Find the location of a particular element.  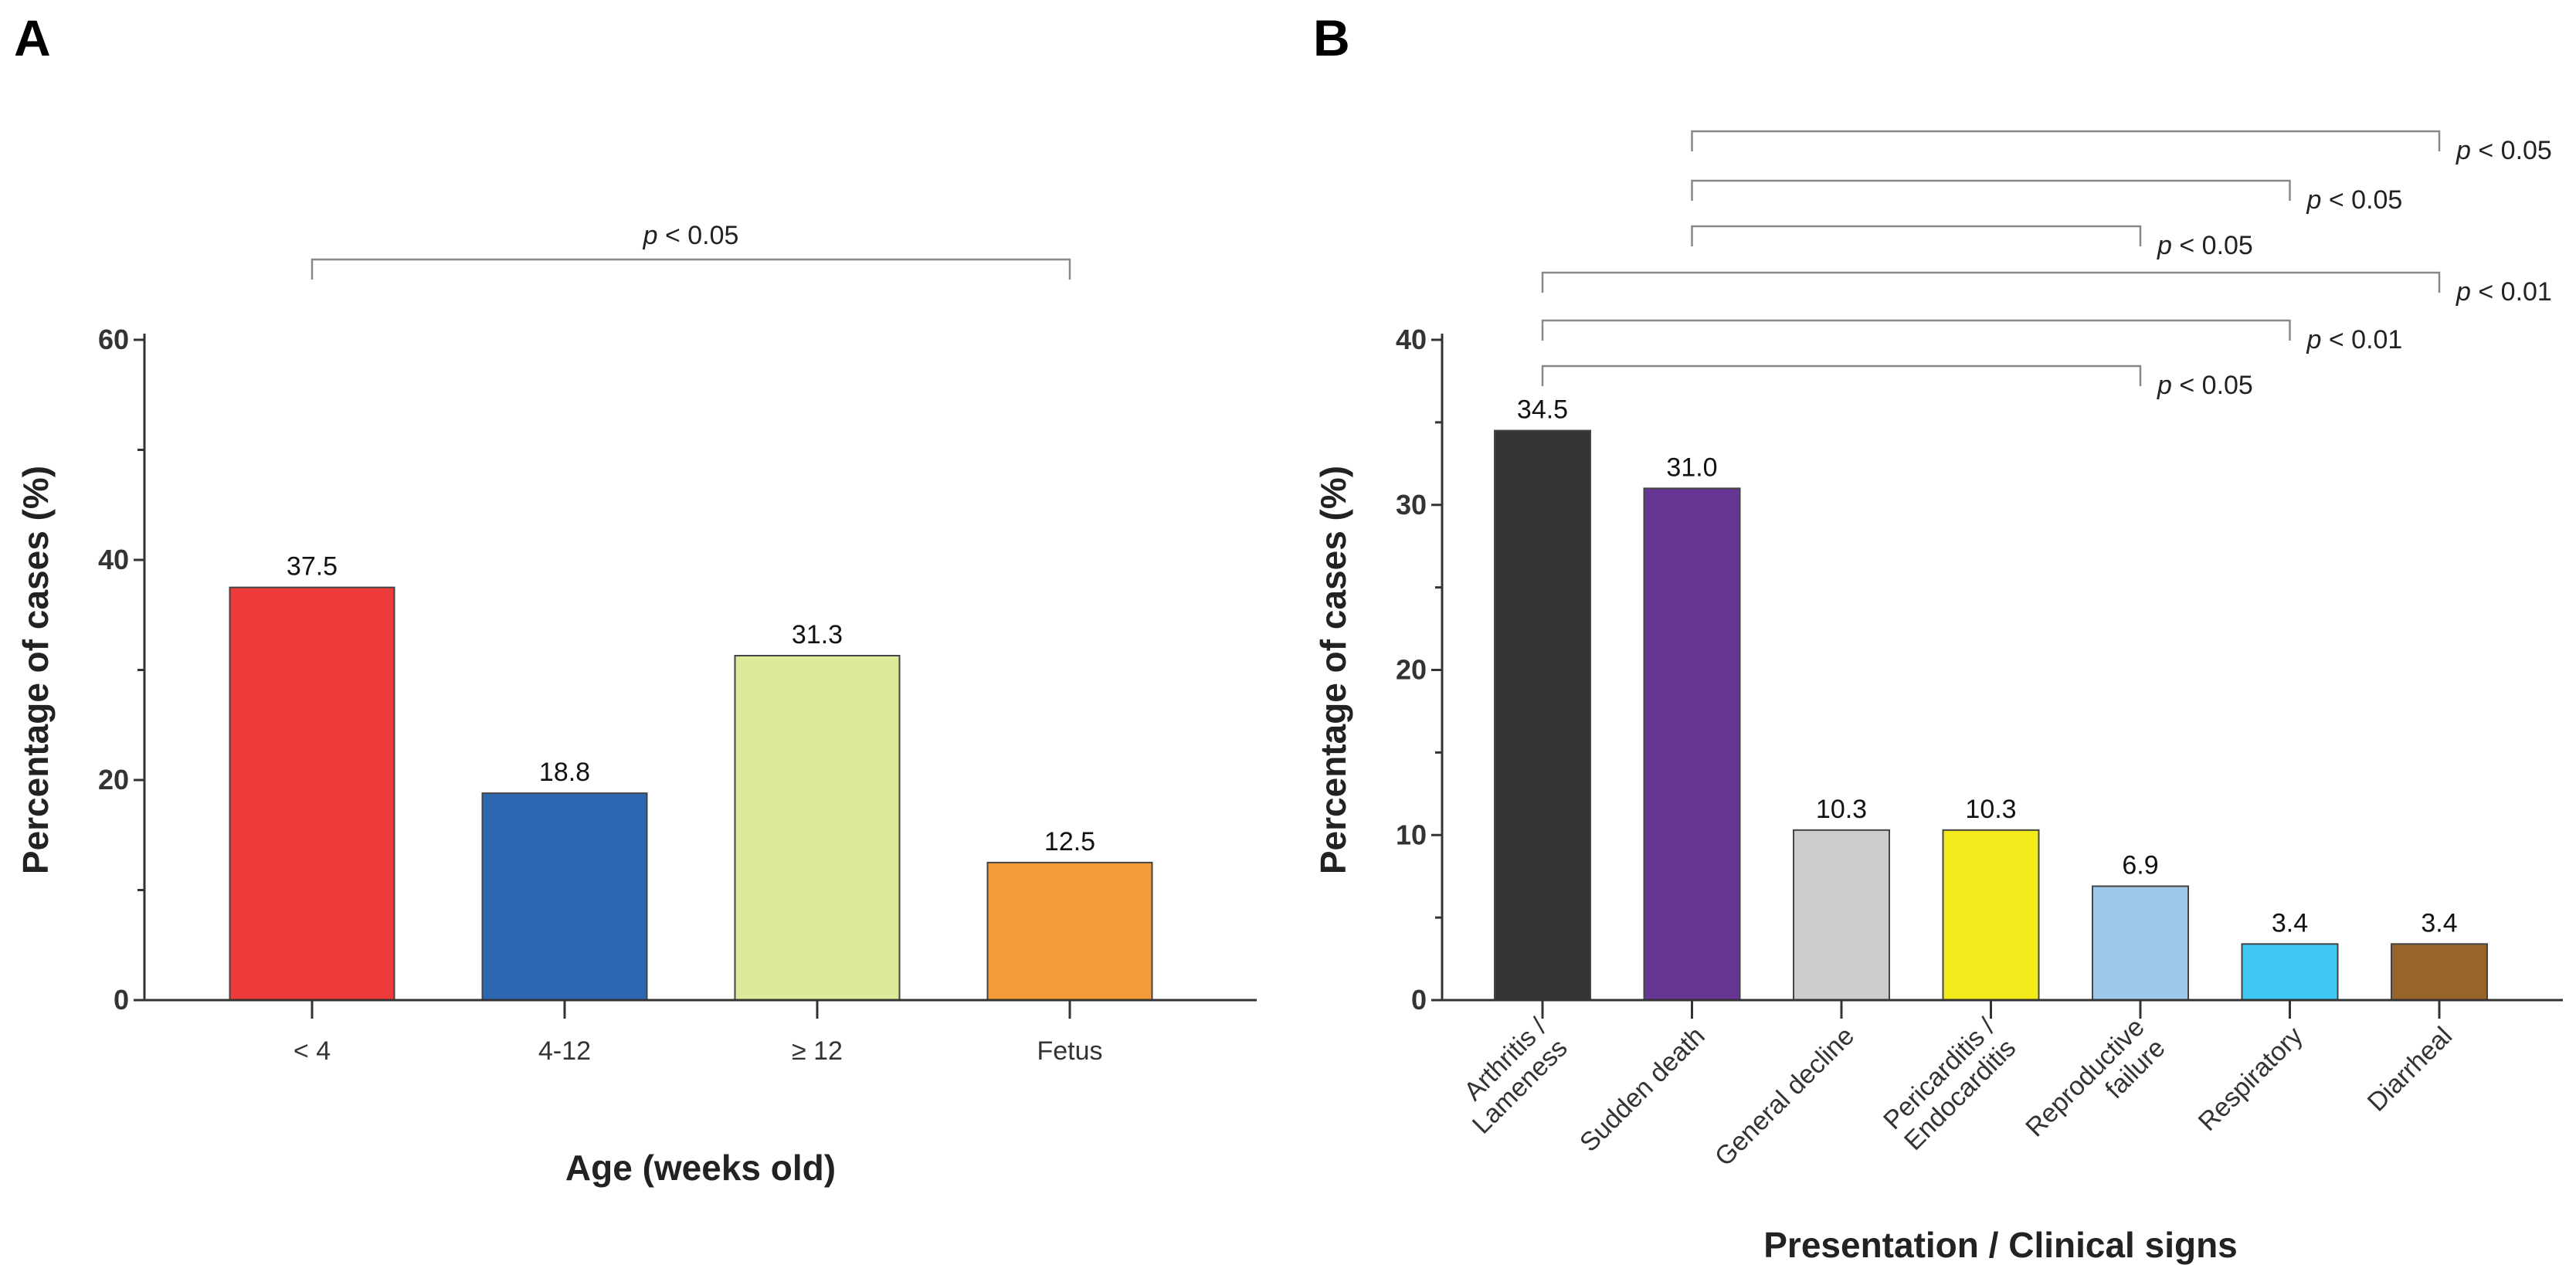

panel-b-letter: B is located at coordinates (1331, 37).